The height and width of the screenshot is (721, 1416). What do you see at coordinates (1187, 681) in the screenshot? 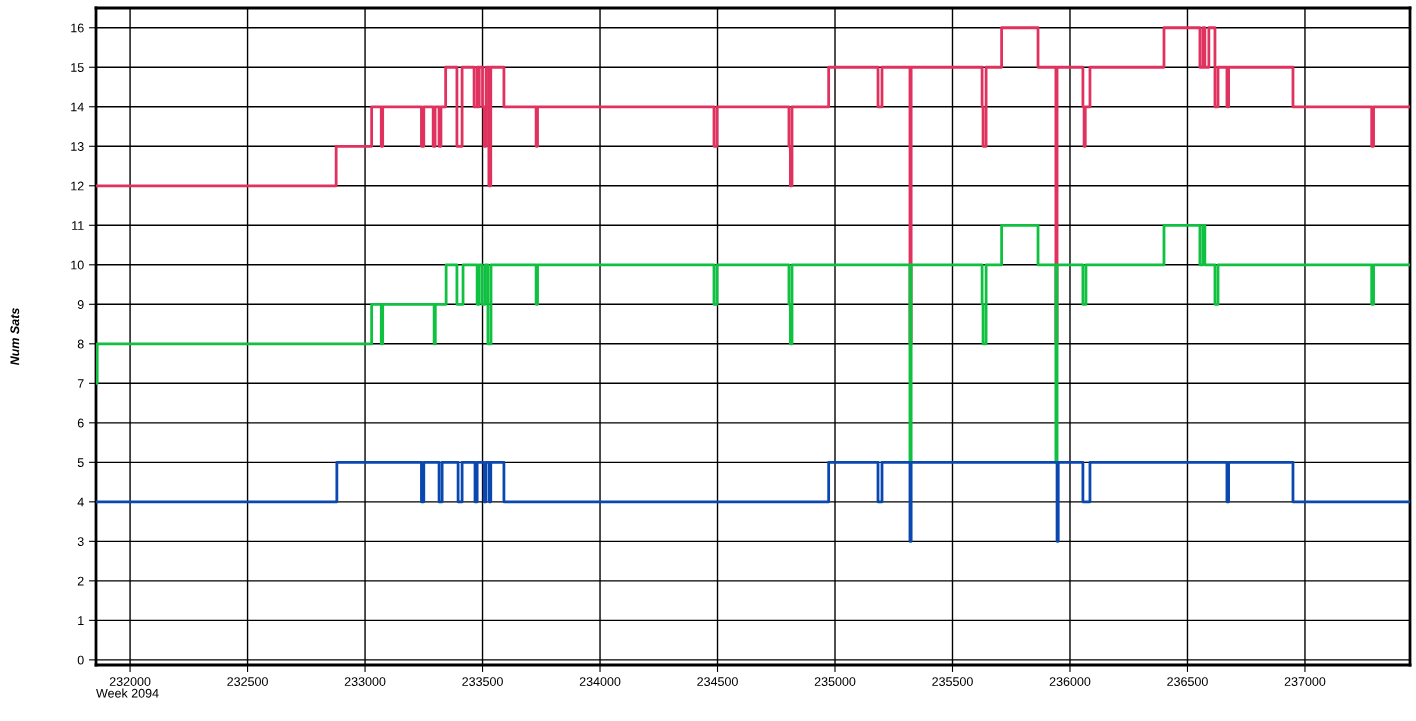
I see `x-tick-label: 236500` at bounding box center [1187, 681].